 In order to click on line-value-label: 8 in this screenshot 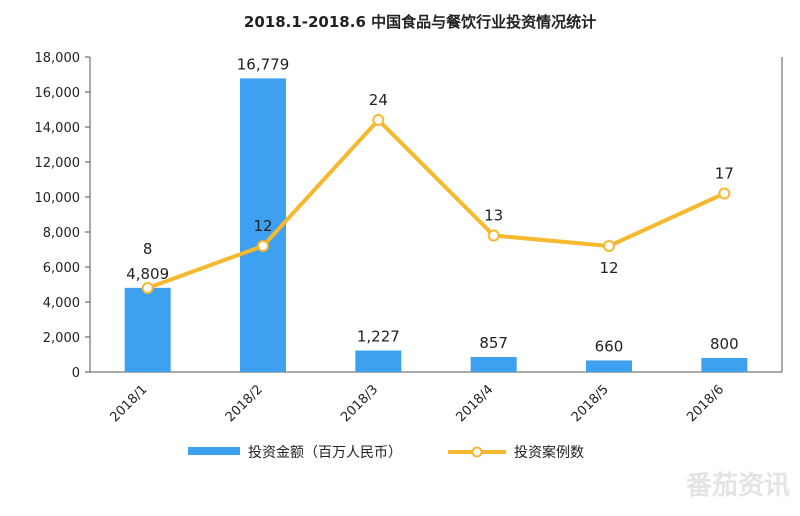, I will do `click(148, 249)`.